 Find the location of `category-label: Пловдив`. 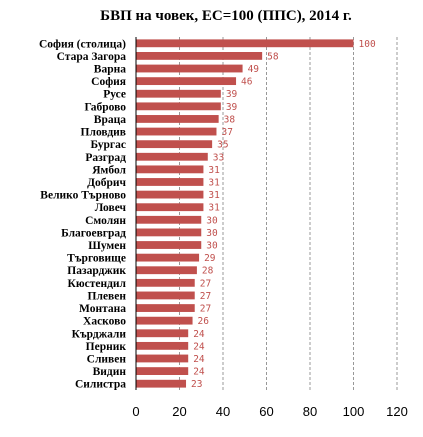

category-label: Пловдив is located at coordinates (103, 133).